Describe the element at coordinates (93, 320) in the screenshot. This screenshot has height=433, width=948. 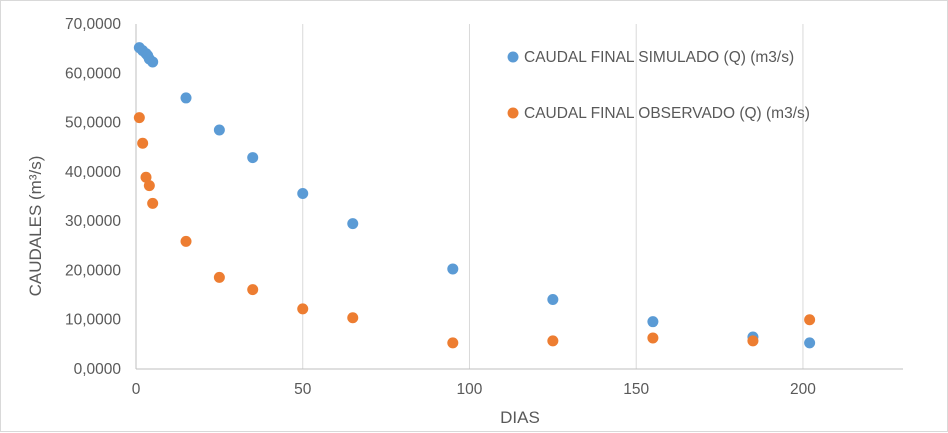
I see `y-tick-label: 10,0000` at that location.